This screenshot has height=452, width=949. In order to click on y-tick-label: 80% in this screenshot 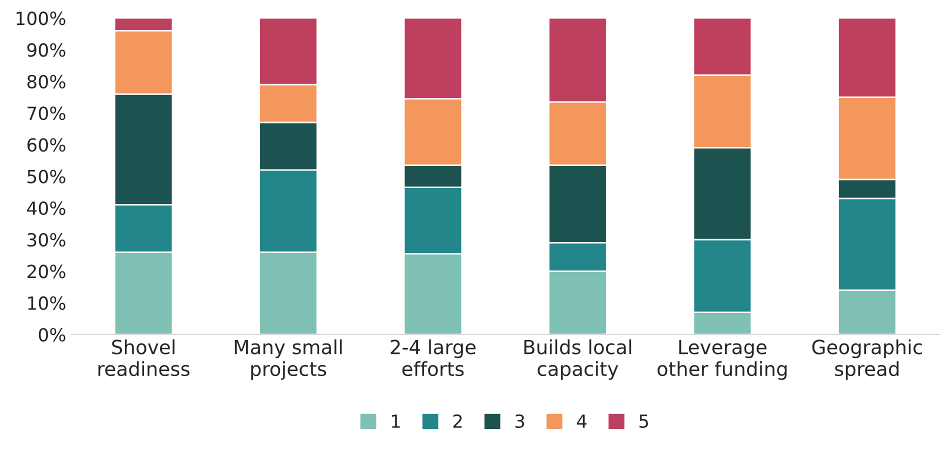, I will do `click(46, 81)`.